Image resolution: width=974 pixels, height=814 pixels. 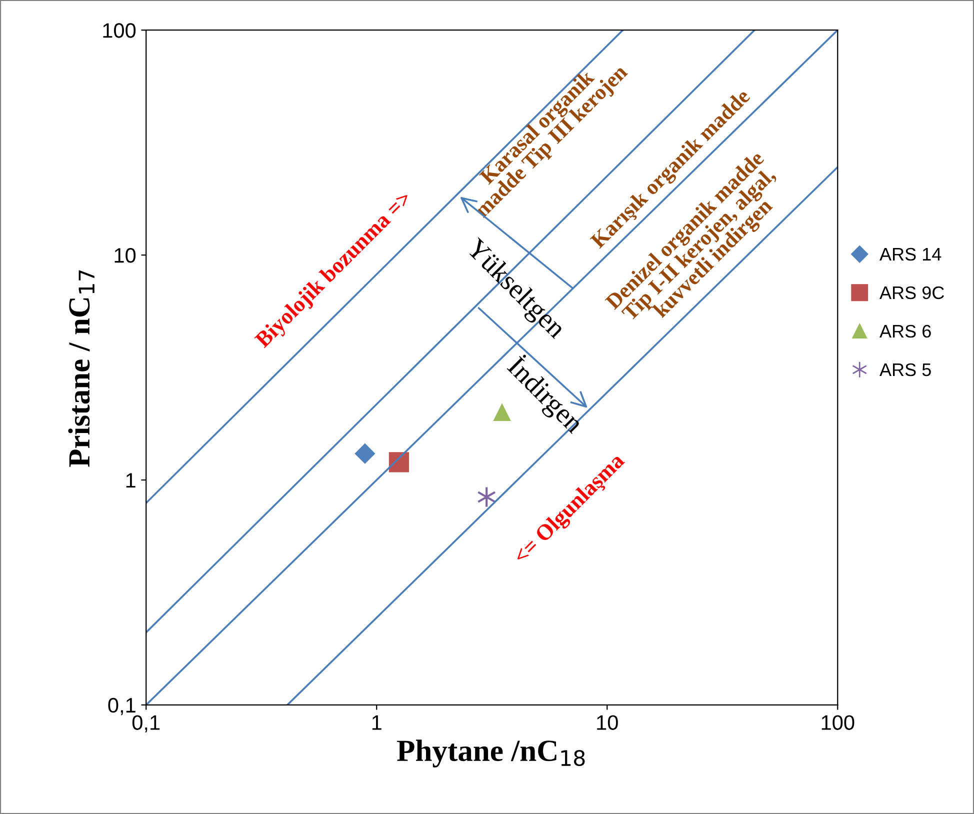 What do you see at coordinates (491, 754) in the screenshot?
I see `x-axis-title: Phytane /nC$_{18}$` at bounding box center [491, 754].